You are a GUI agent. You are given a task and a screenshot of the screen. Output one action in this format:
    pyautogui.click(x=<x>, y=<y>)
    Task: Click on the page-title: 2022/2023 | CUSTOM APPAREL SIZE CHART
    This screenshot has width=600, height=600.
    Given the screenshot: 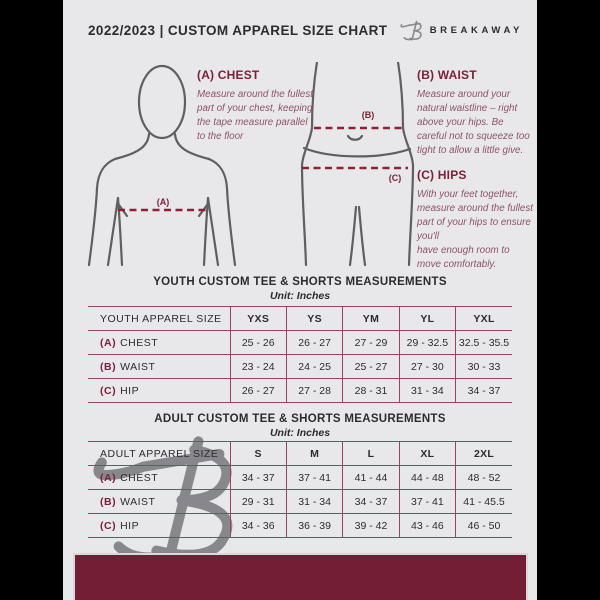 What is the action you would take?
    pyautogui.click(x=238, y=30)
    